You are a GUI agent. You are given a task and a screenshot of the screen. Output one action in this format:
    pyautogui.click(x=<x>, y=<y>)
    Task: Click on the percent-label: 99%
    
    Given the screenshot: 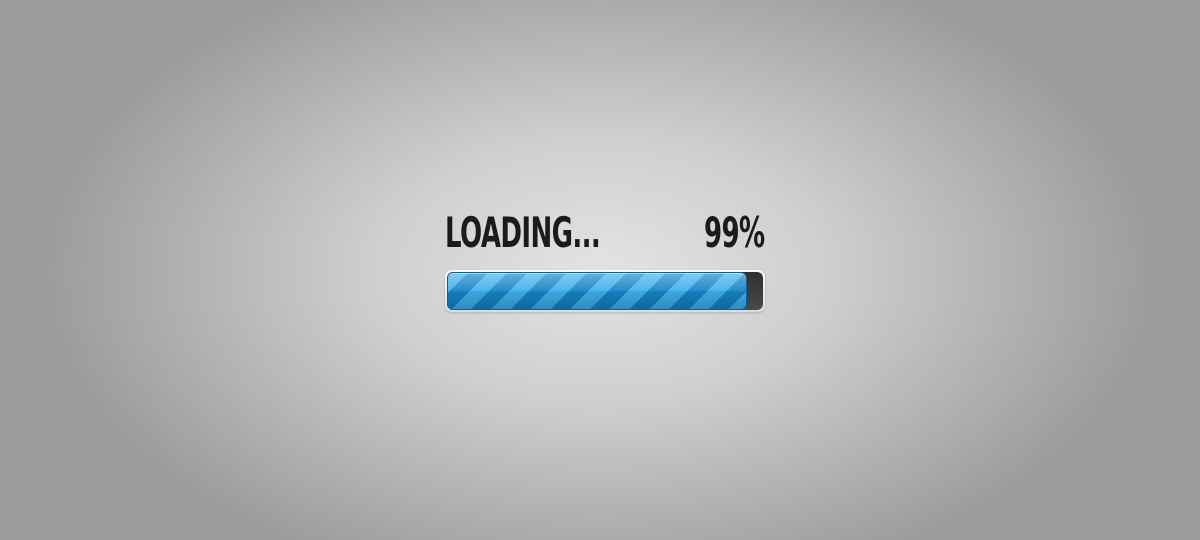 What is the action you would take?
    pyautogui.click(x=735, y=232)
    